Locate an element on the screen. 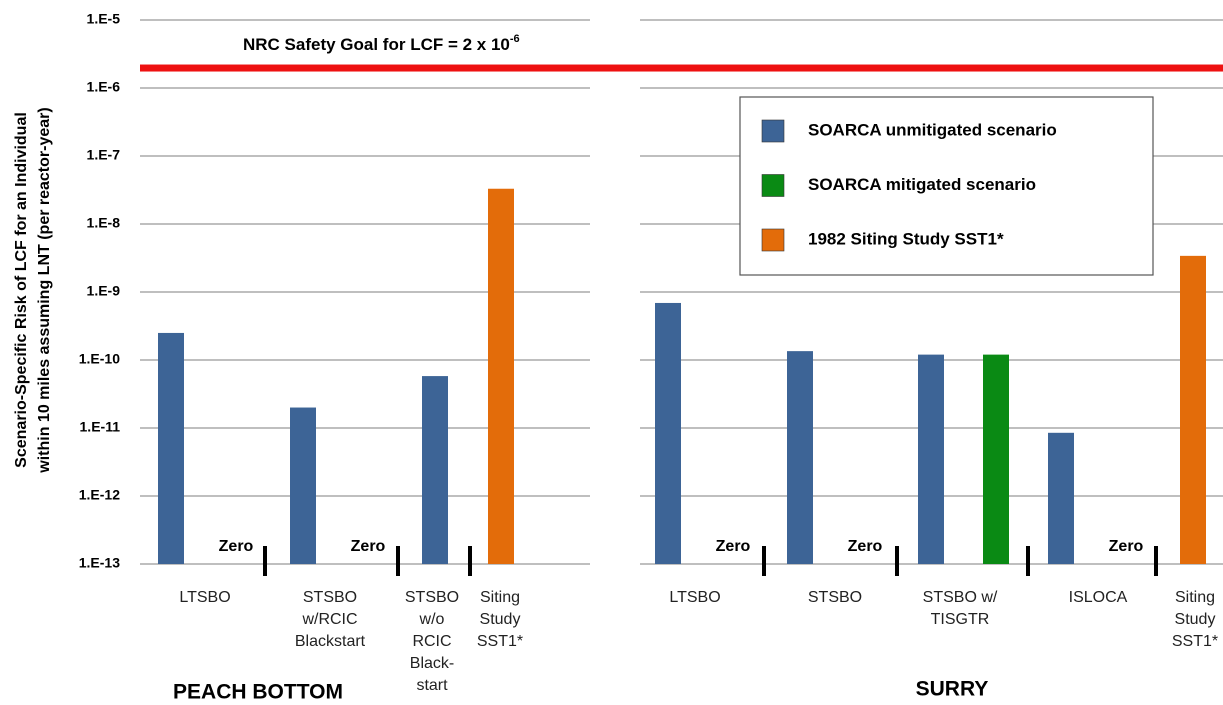 The image size is (1223, 705). x-tick-label: STSBO is located at coordinates (835, 597).